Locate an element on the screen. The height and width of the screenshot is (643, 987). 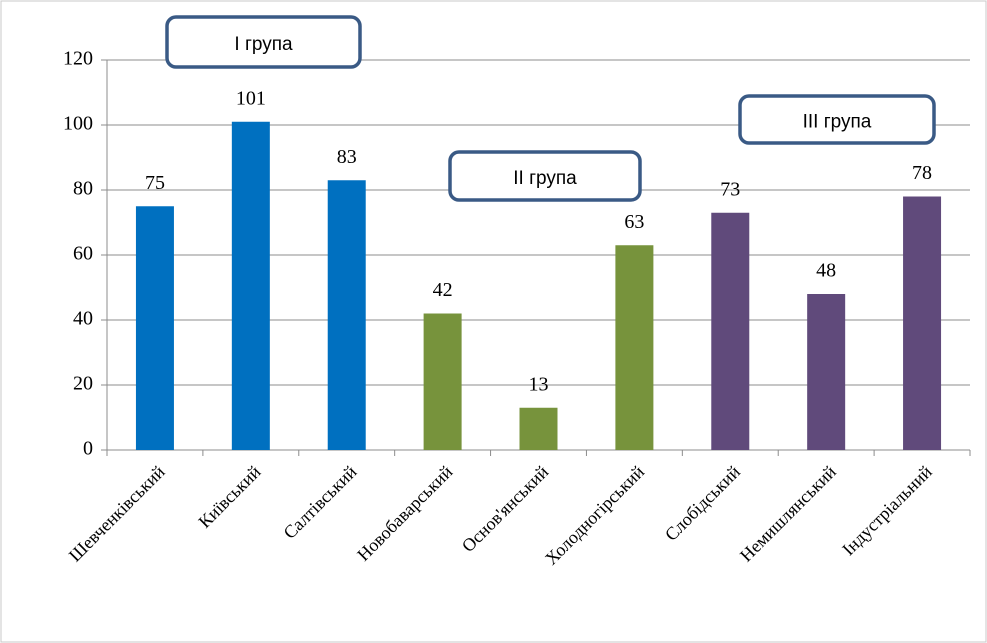
value-label: 83 is located at coordinates (347, 157).